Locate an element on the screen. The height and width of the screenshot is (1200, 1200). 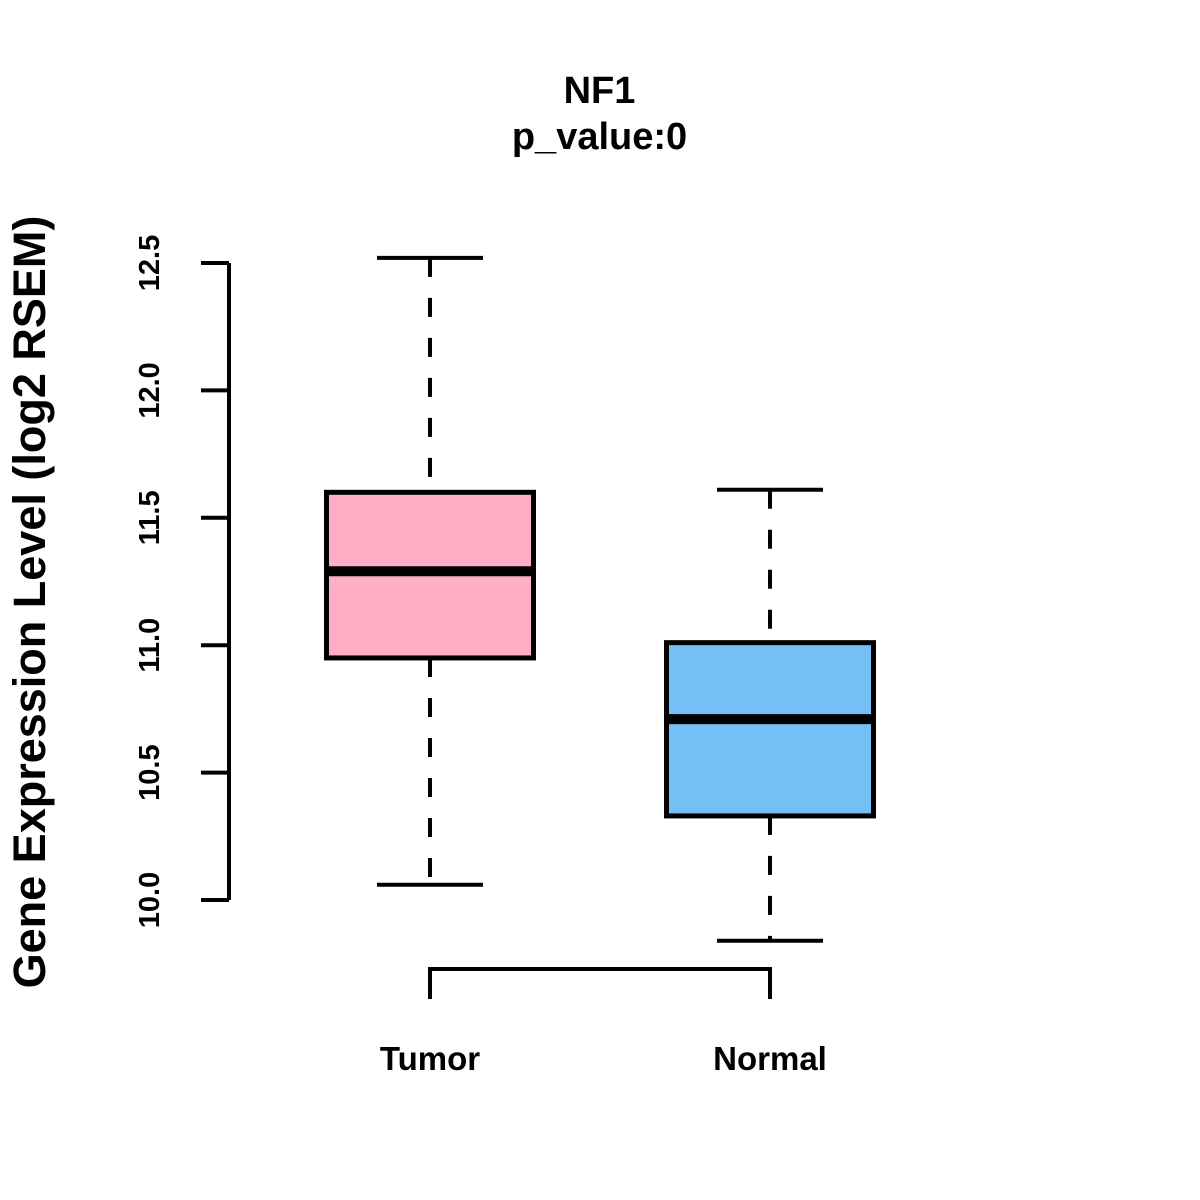
y-tick-label: 10.0 is located at coordinates (150, 900).